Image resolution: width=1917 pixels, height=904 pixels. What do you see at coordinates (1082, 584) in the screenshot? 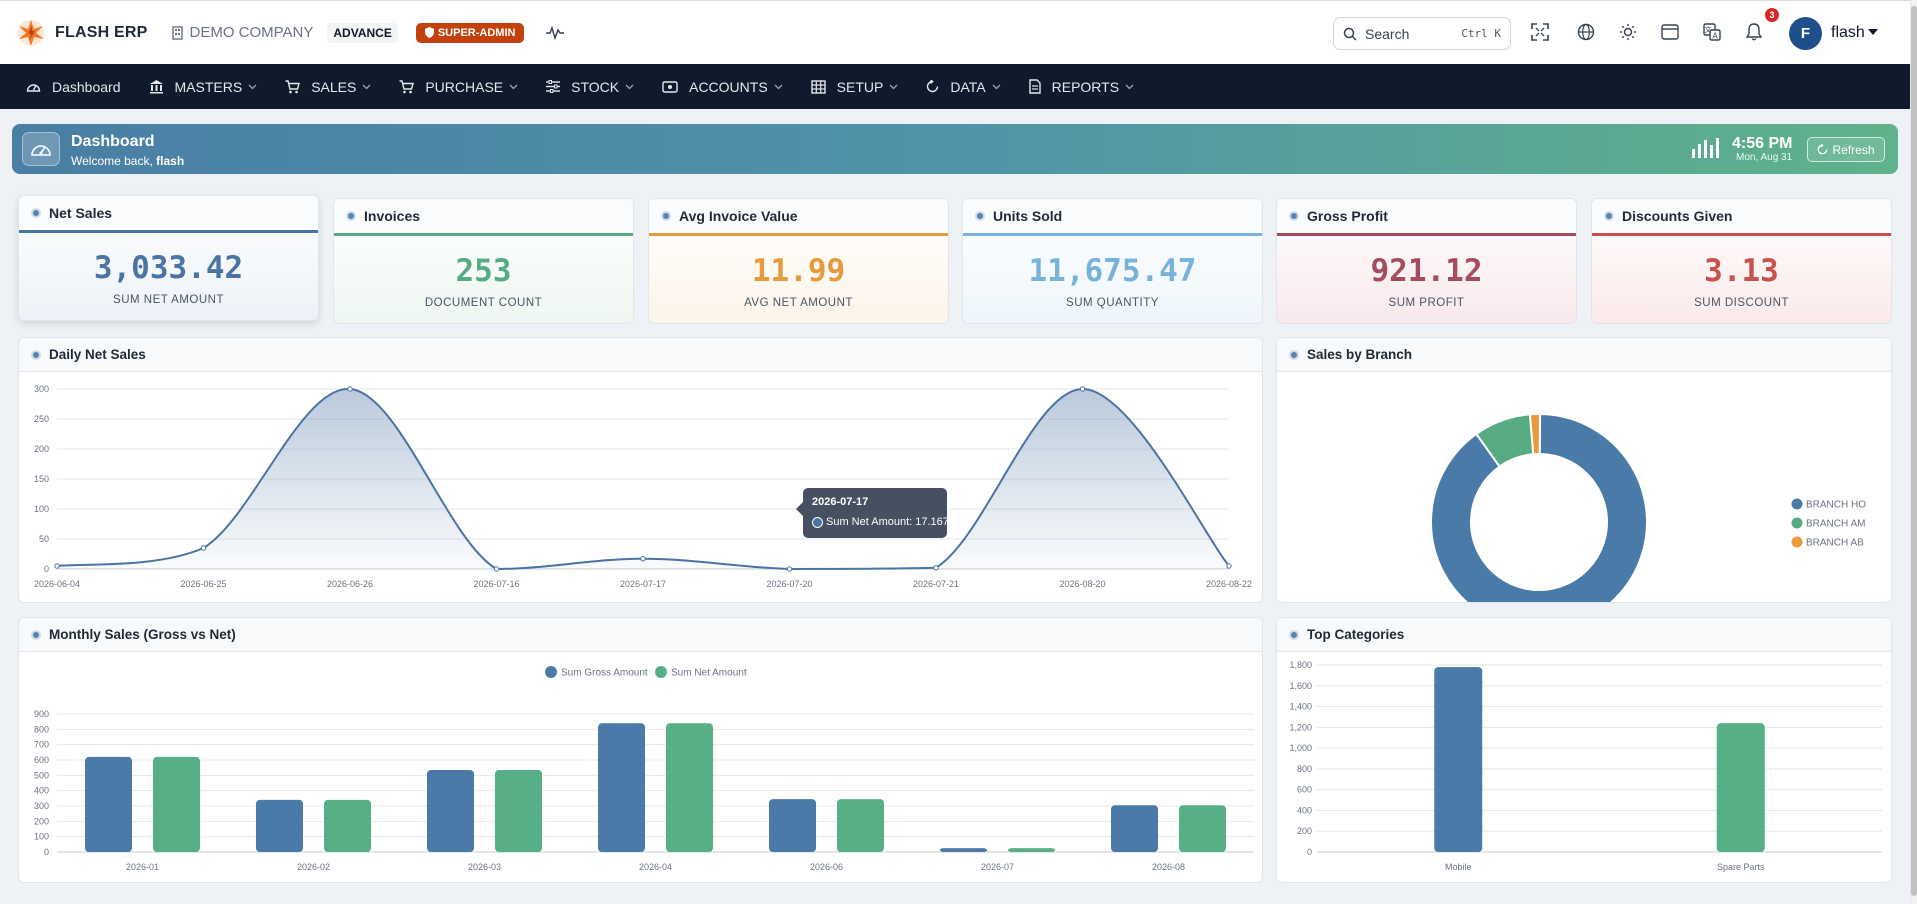
I see `x-tick-label: 2026-08-20` at bounding box center [1082, 584].